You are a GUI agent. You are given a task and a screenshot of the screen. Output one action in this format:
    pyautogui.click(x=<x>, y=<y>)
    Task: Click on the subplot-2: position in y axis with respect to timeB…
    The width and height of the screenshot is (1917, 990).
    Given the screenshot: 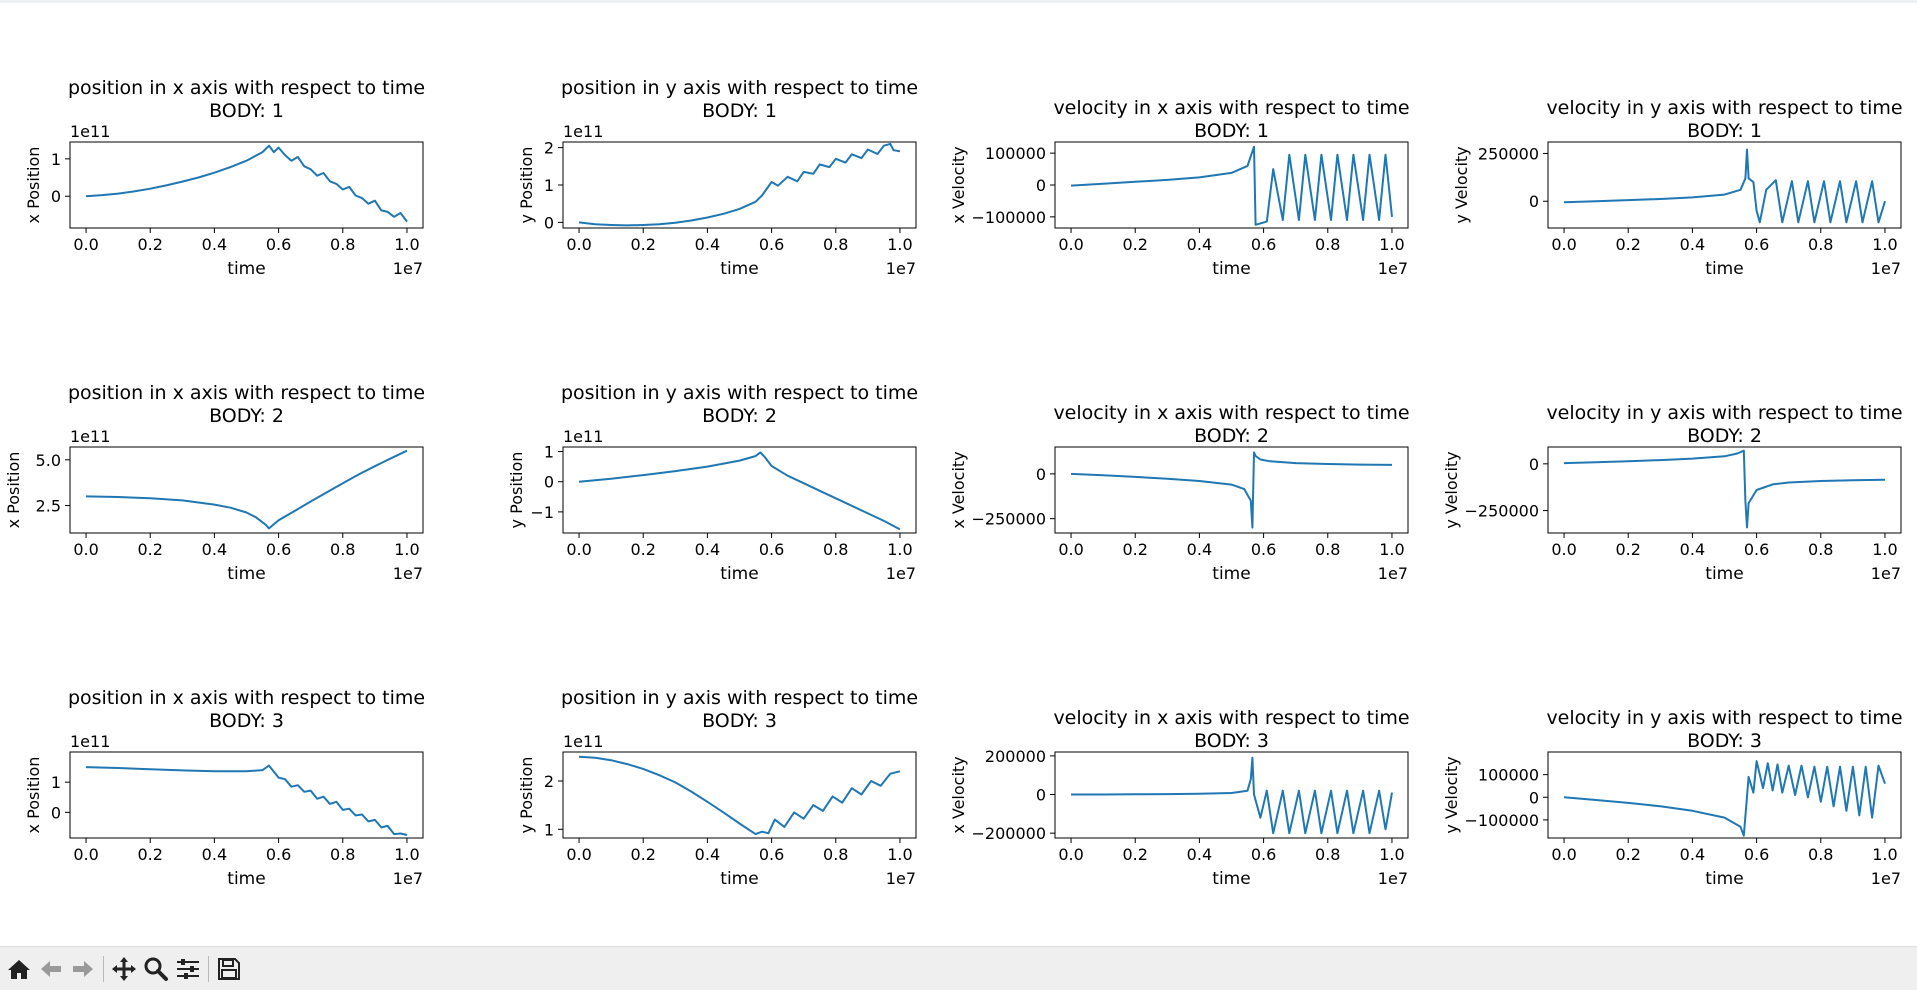 What is the action you would take?
    pyautogui.click(x=717, y=178)
    